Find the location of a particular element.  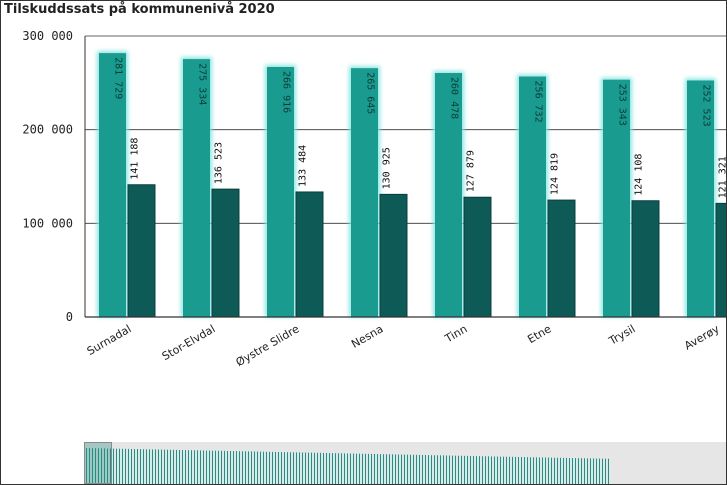

data-label-series2: 121 321 is located at coordinates (722, 177).